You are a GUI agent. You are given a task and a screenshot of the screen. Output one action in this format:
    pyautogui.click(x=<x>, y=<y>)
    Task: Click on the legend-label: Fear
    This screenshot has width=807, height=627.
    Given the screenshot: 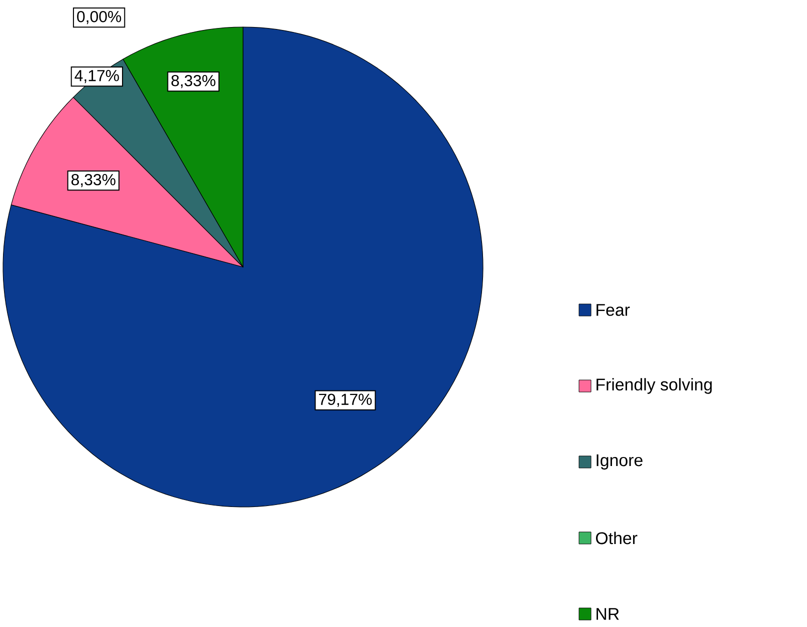 What is the action you would take?
    pyautogui.click(x=613, y=310)
    